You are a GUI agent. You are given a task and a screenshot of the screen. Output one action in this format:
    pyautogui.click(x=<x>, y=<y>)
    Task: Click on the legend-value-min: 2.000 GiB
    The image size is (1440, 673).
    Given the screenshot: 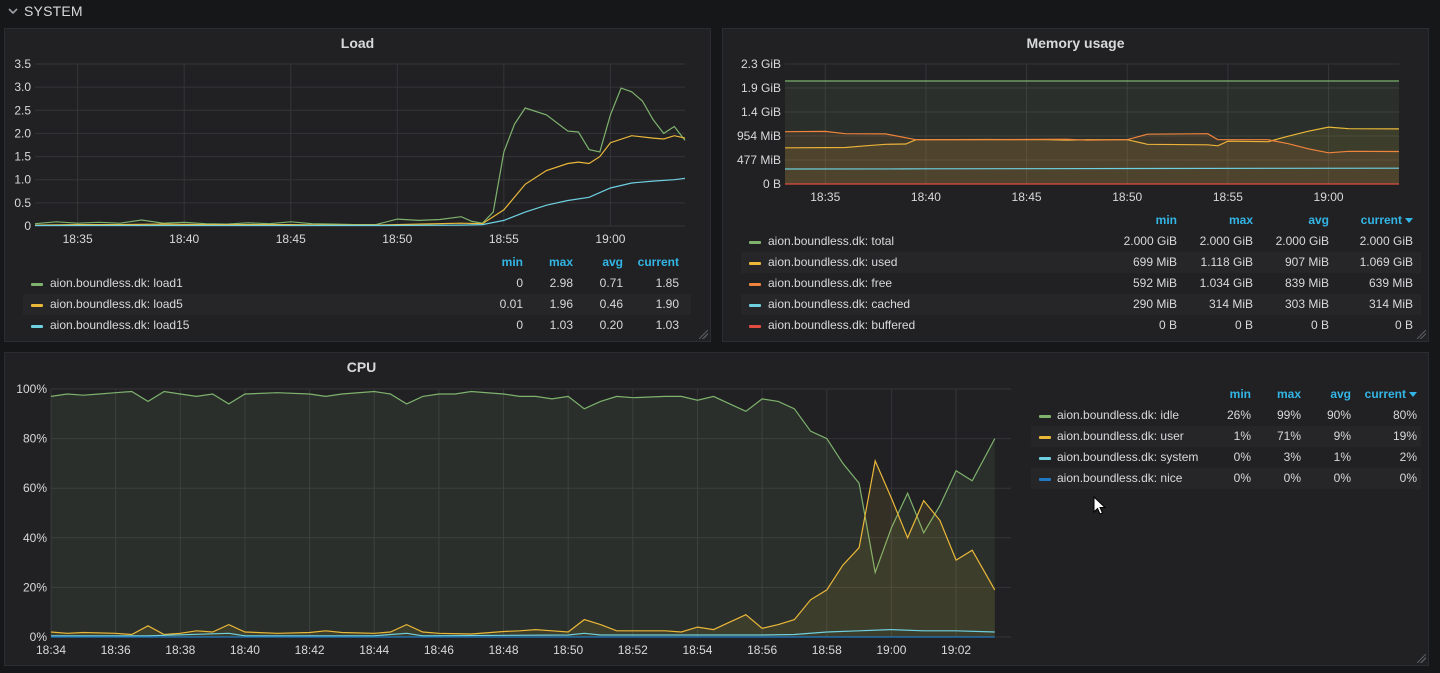 What is the action you would take?
    pyautogui.click(x=1150, y=241)
    